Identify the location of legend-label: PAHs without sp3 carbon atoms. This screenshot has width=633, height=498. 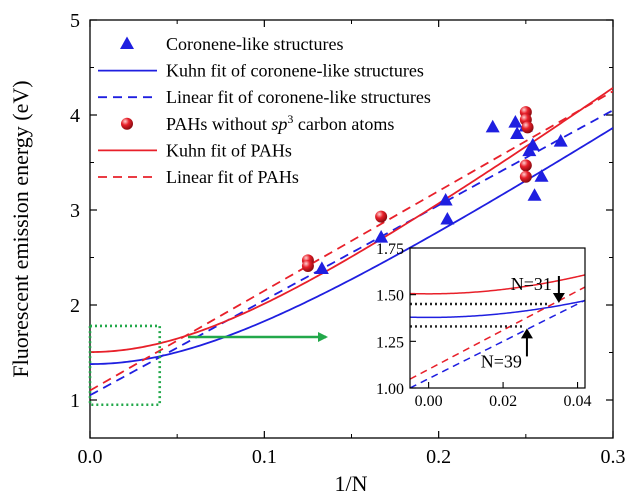
(280, 123).